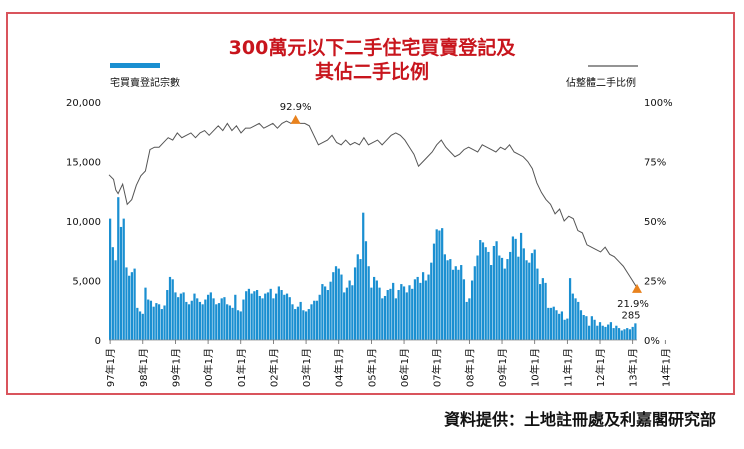 Image resolution: width=744 pixels, height=449 pixels. Describe the element at coordinates (601, 83) in the screenshot. I see `legend-line-label: 佔整體二手比例` at that location.